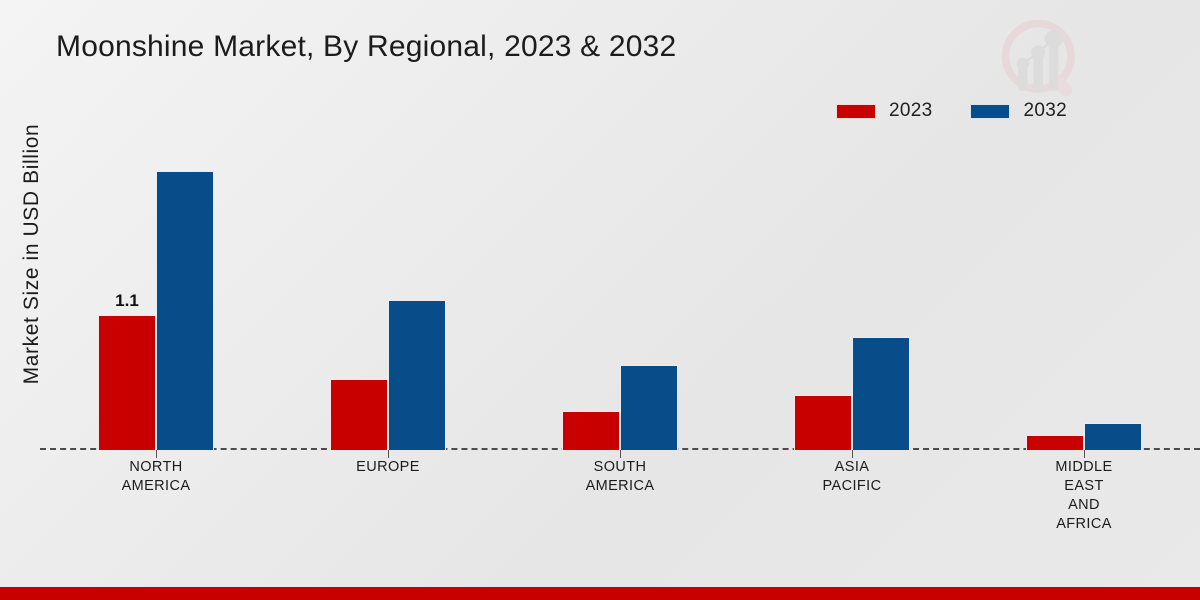  I want to click on category-label-line: EUROPE, so click(388, 467).